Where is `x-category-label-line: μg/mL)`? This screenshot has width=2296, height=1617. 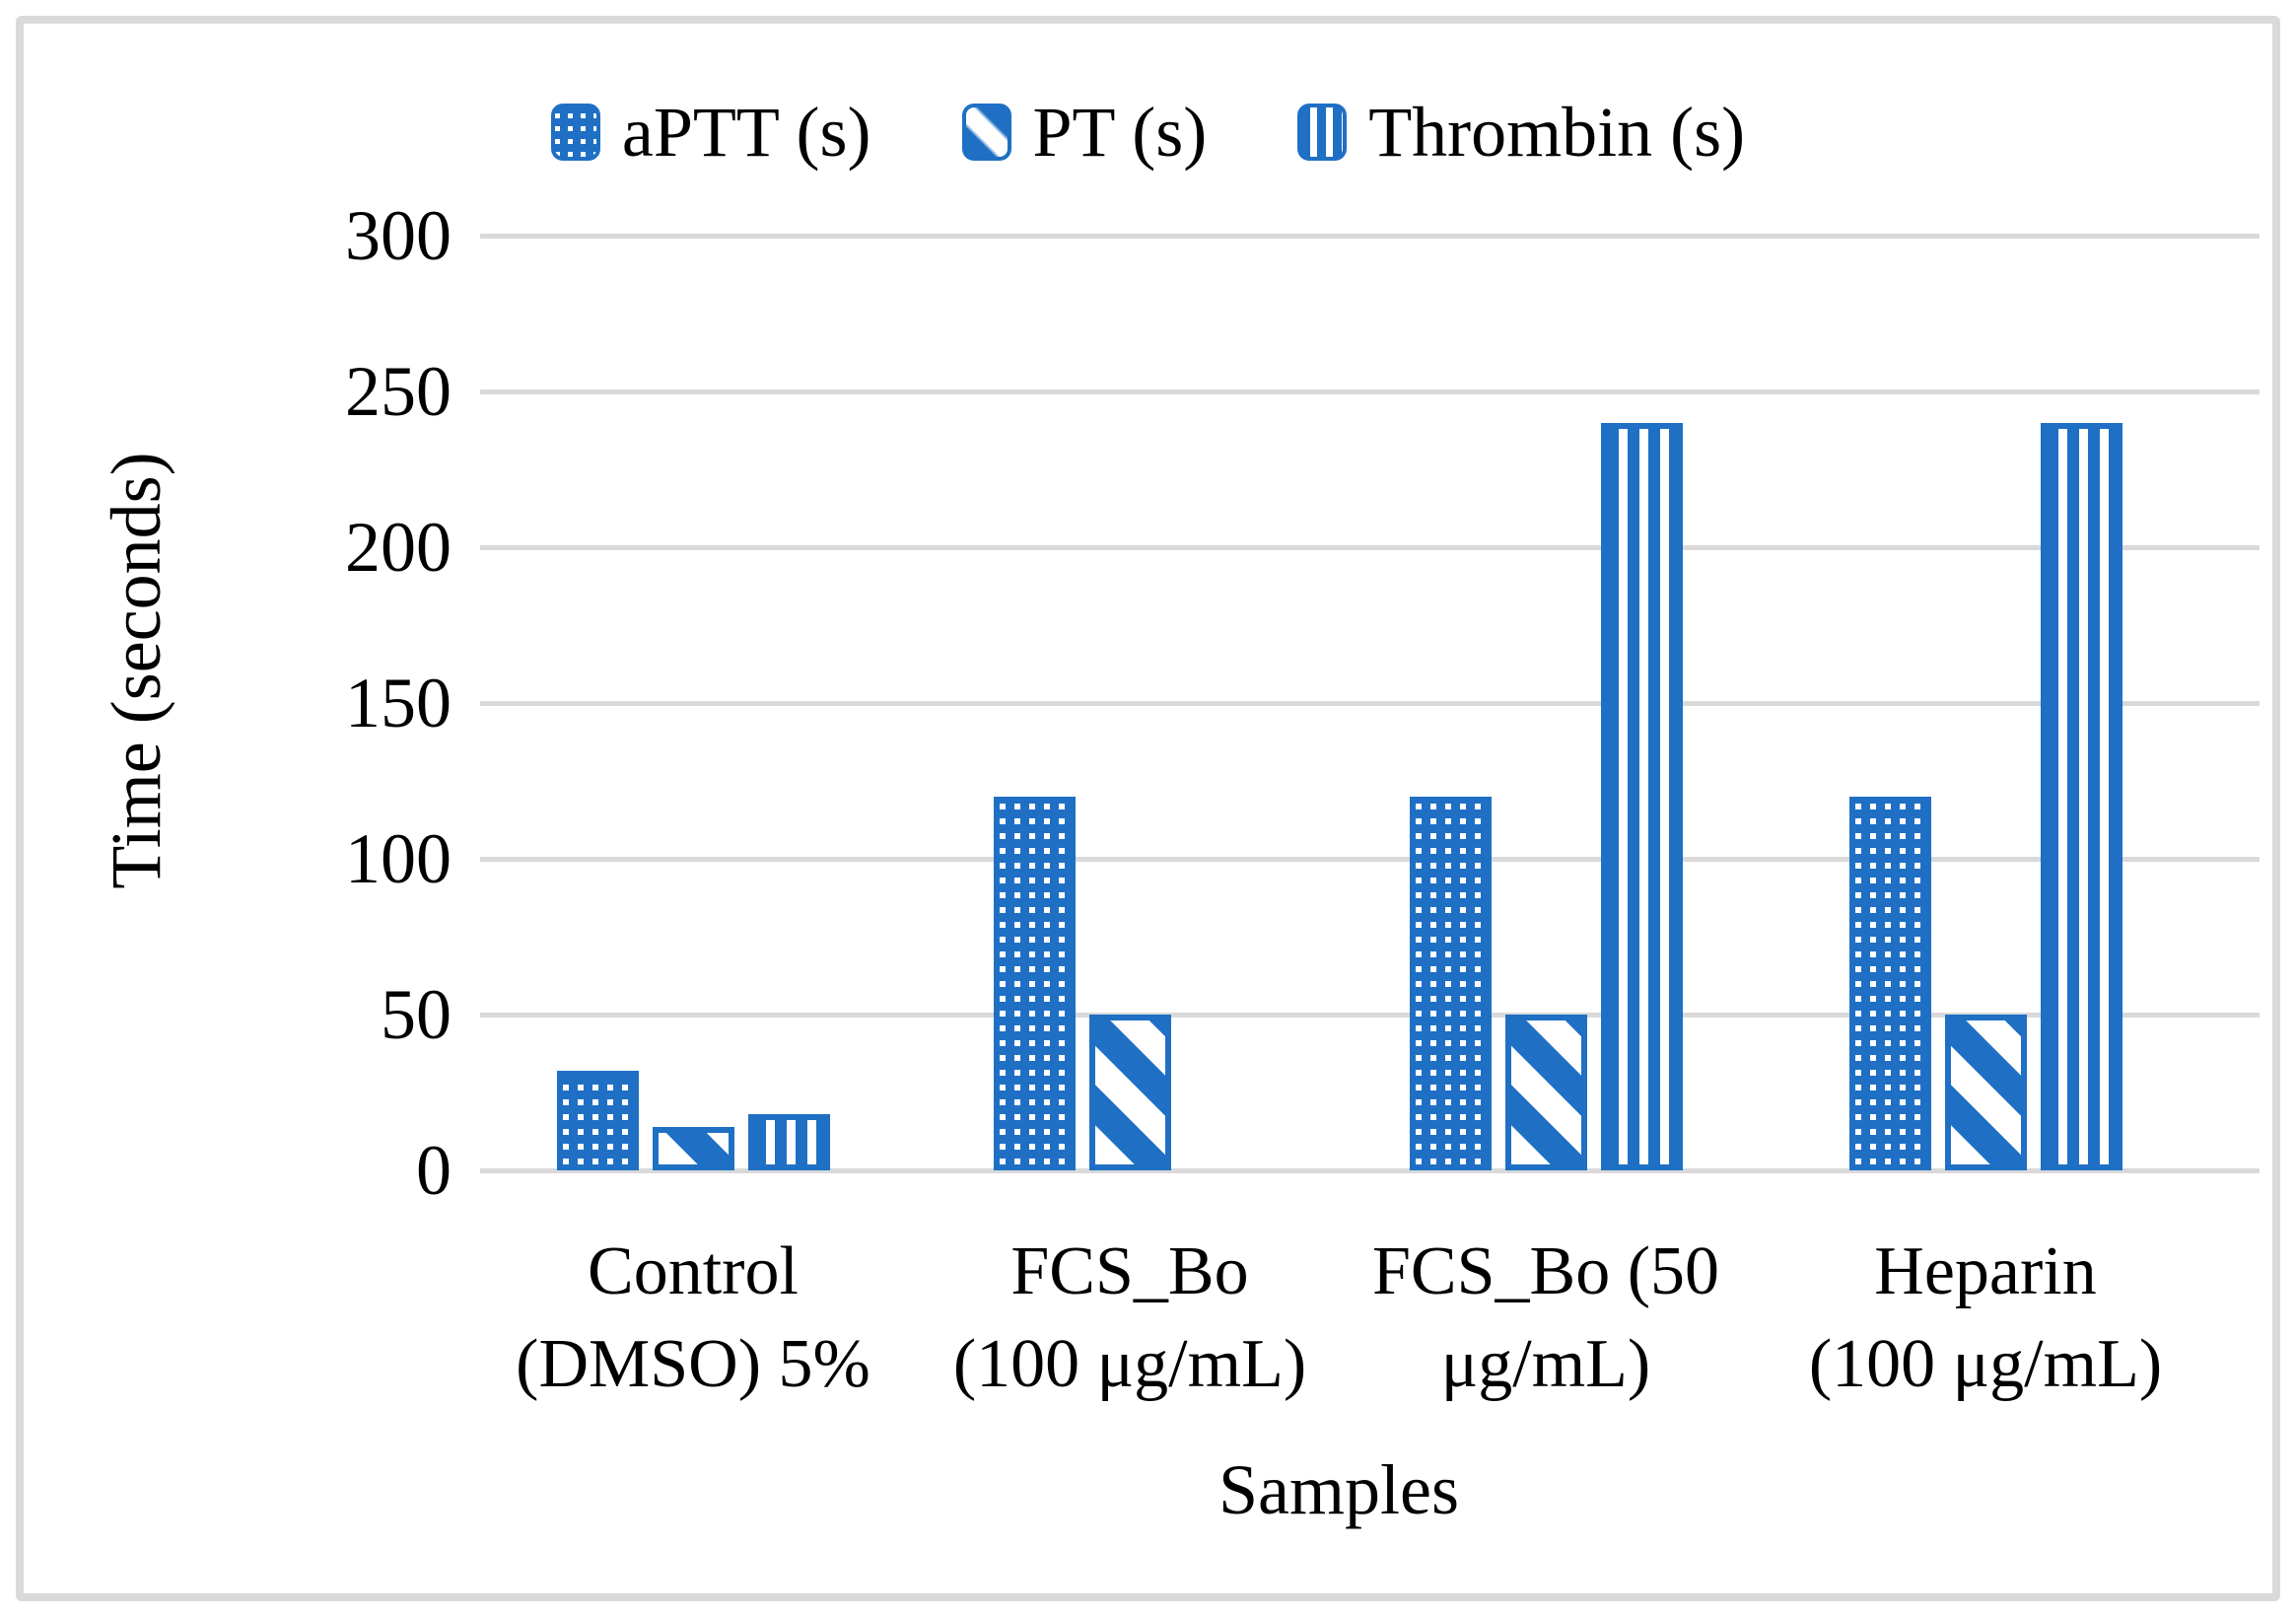
x-category-label-line: μg/mL) is located at coordinates (1545, 1364).